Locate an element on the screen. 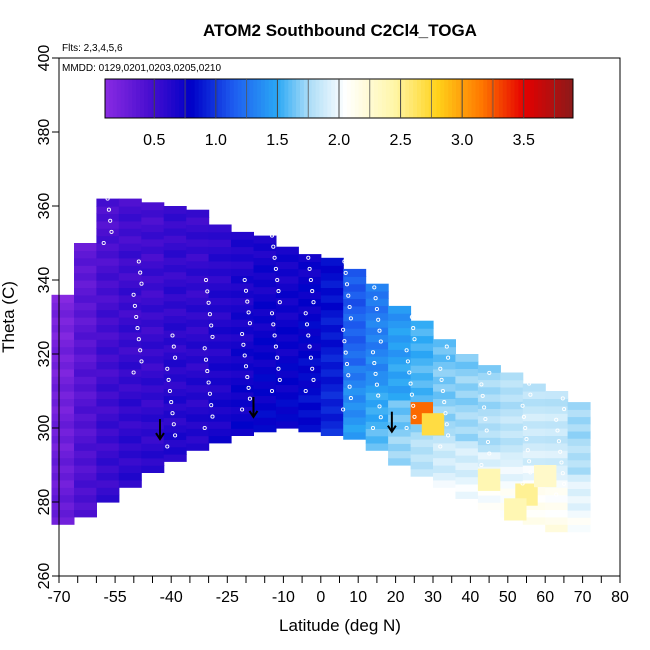 The image size is (650, 650). hotspot-layer is located at coordinates (483, 461).